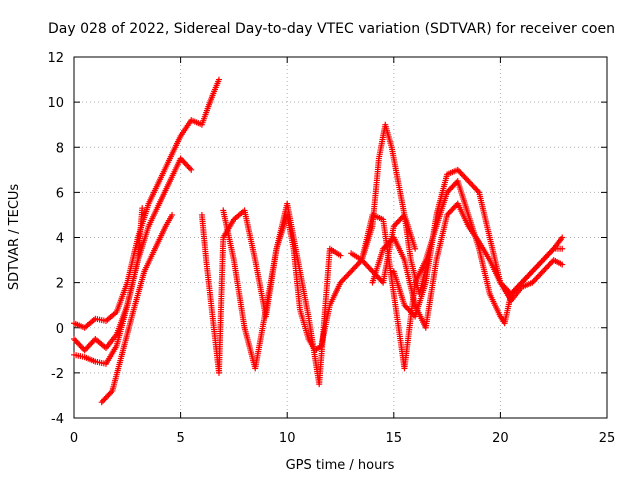  I want to click on y-tick-labels: -4 -2 0 2 4 6 8 10 12, so click(55, 239).